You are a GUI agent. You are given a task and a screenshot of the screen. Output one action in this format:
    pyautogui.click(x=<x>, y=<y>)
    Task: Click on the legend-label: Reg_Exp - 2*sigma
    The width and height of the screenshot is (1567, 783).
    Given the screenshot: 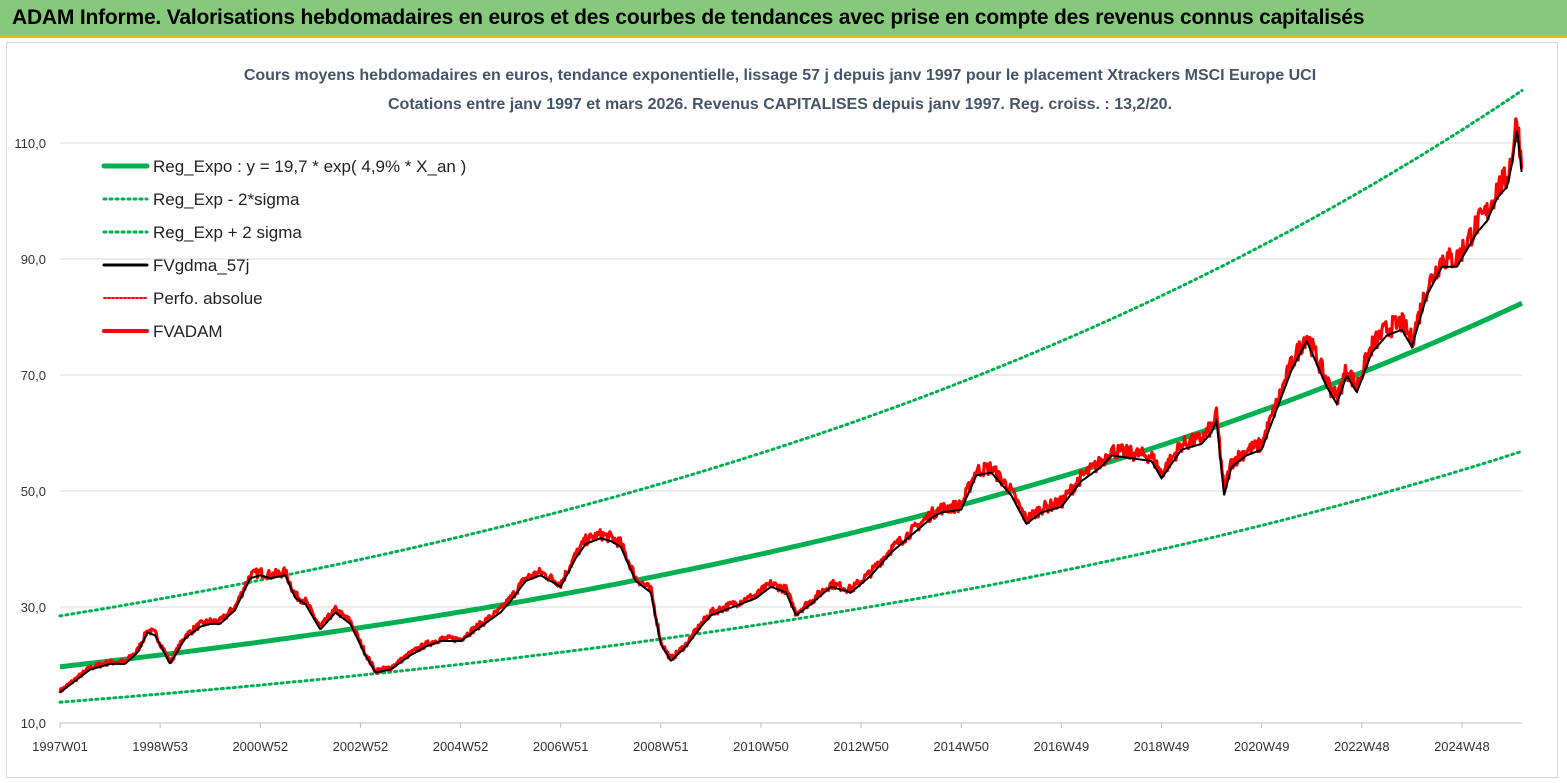 What is the action you would take?
    pyautogui.click(x=226, y=199)
    